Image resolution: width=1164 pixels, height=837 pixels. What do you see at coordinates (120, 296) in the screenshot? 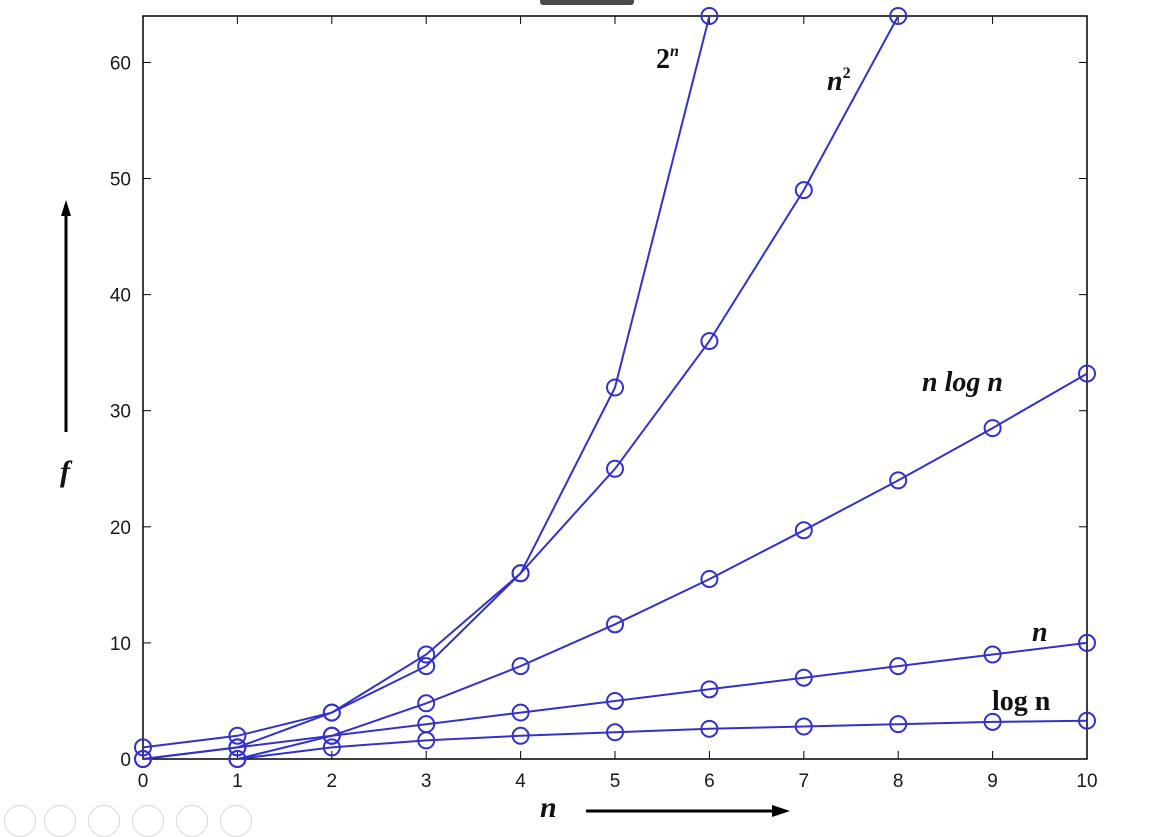
I see `y-tick-label: 40` at bounding box center [120, 296].